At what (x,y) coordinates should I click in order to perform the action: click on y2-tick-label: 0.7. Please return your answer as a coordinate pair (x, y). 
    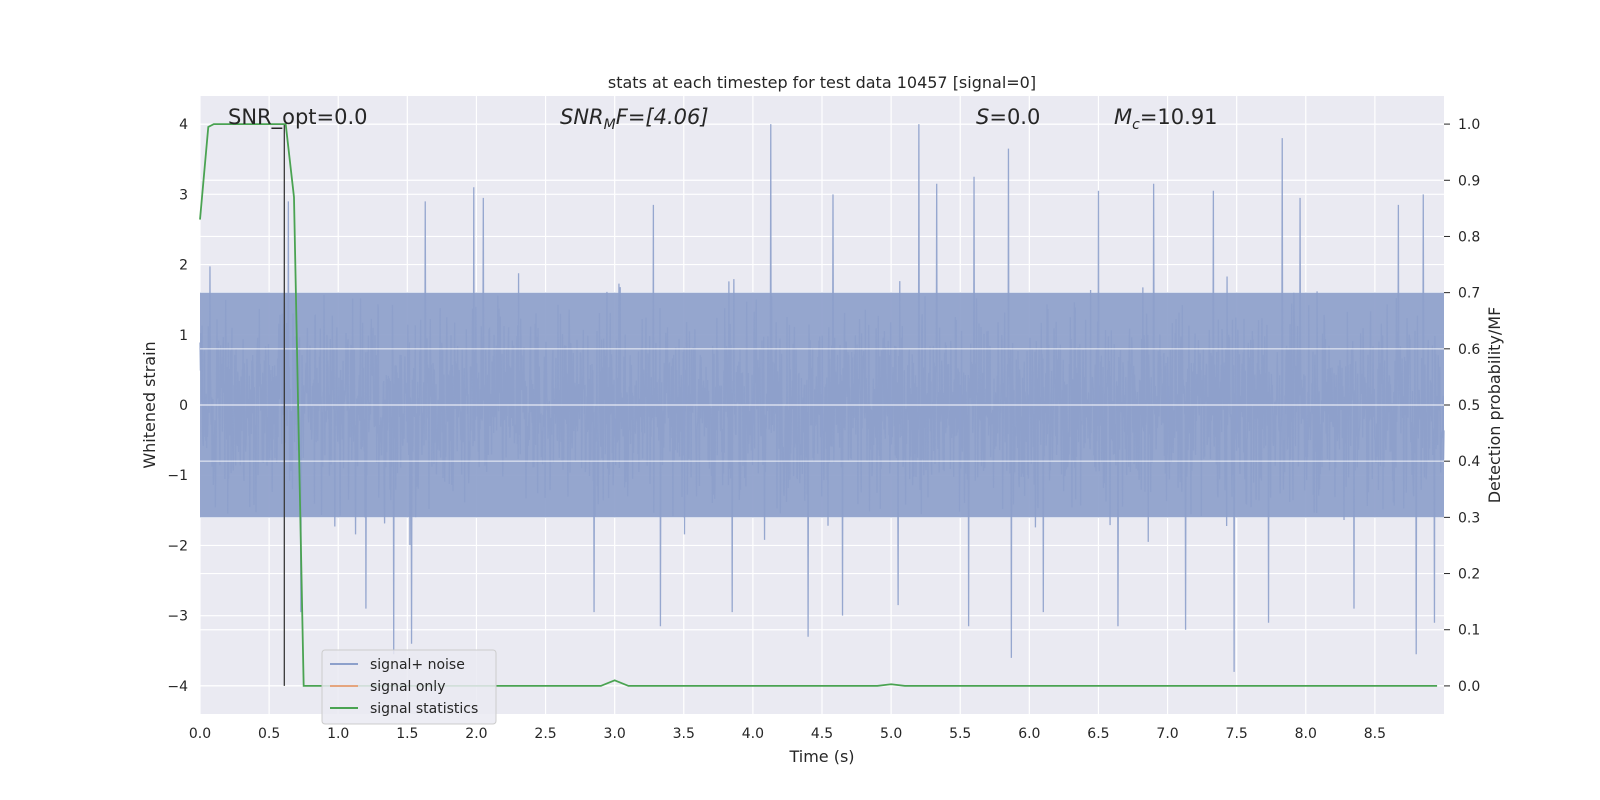
    Looking at the image, I should click on (1469, 294).